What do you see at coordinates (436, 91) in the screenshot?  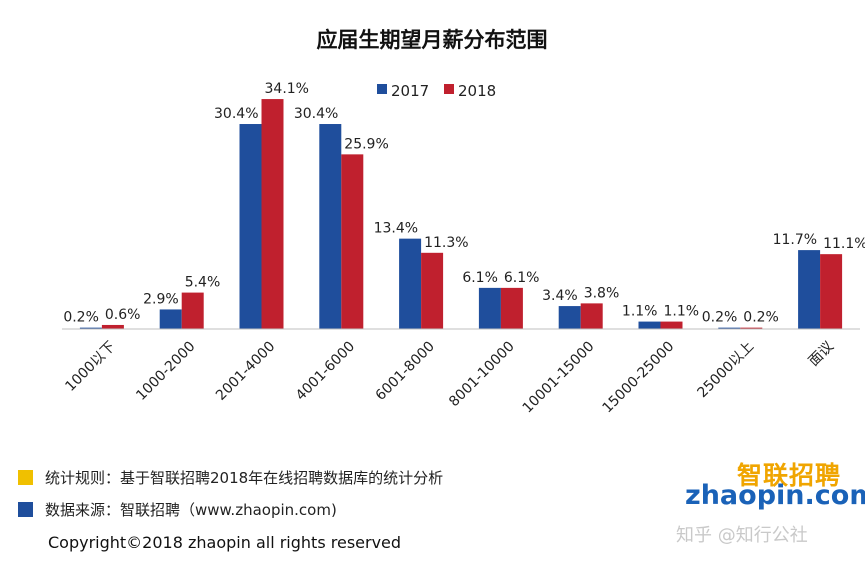 I see `legend: 2017 2018` at bounding box center [436, 91].